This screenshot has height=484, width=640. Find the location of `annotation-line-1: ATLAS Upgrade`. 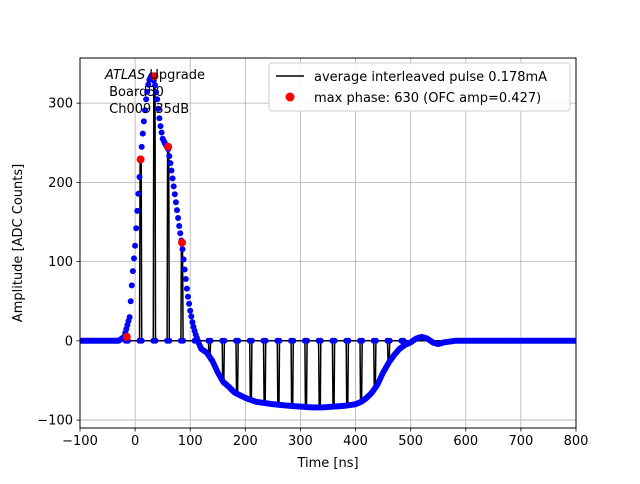

annotation-line-1: ATLAS Upgrade is located at coordinates (154, 75).